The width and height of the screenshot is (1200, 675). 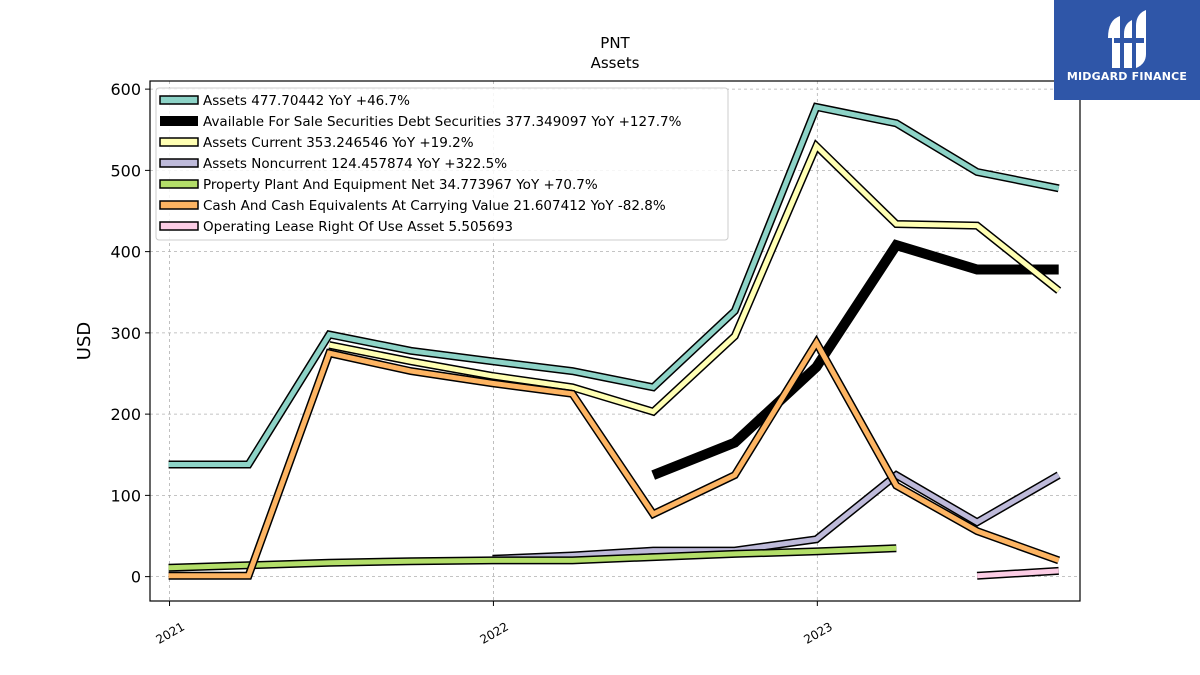 What do you see at coordinates (1127, 76) in the screenshot?
I see `brand-name: MIDGARD FINANCE` at bounding box center [1127, 76].